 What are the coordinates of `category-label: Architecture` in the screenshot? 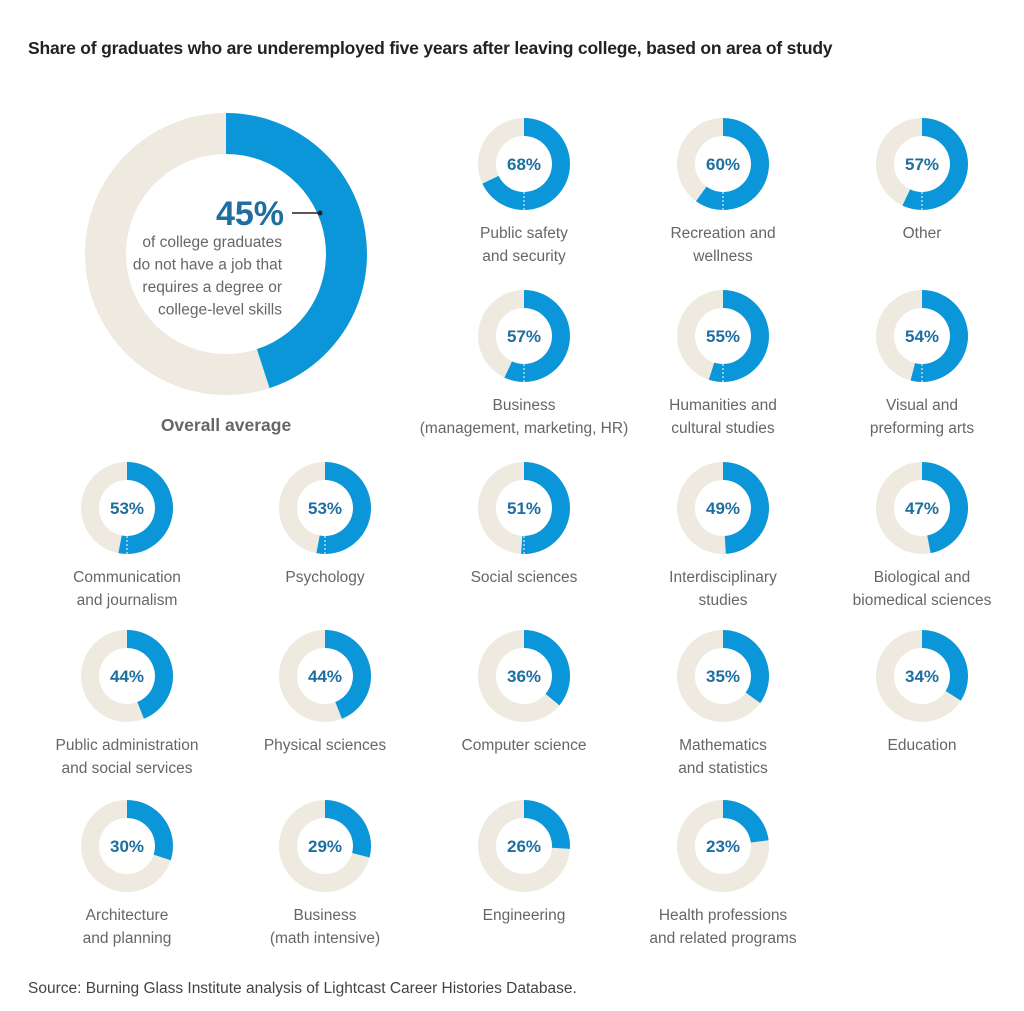 It's located at (127, 915).